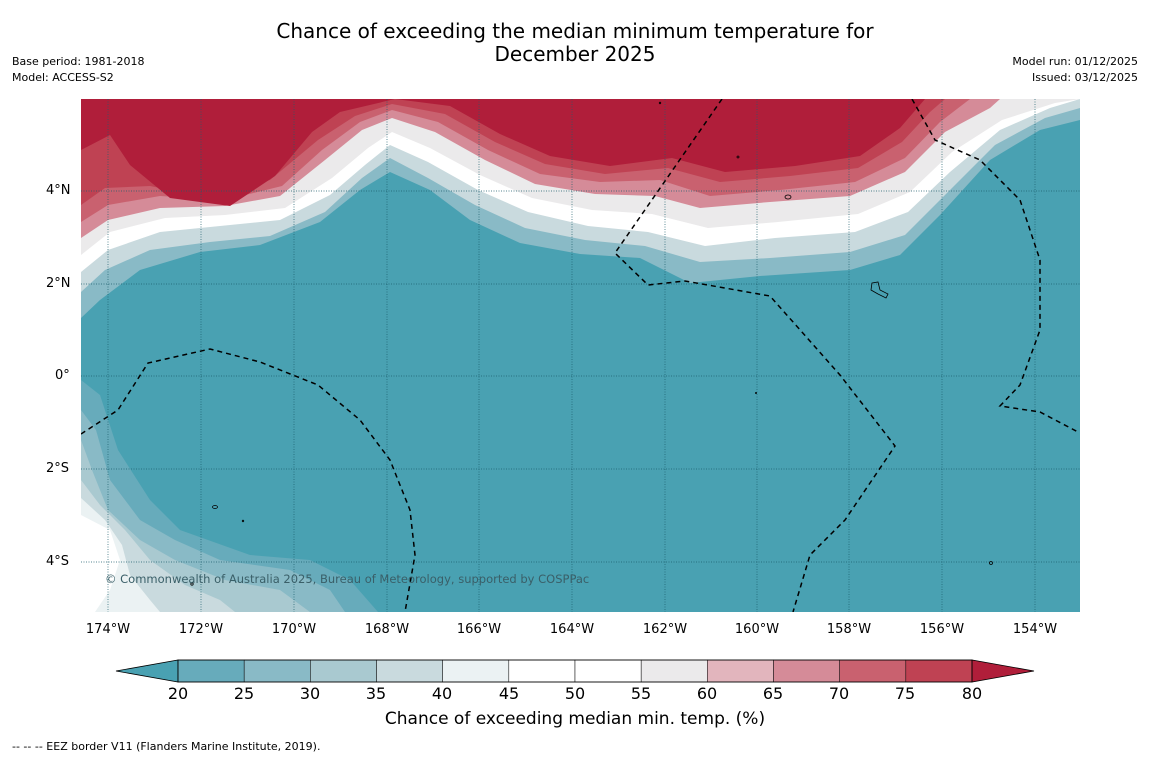 This screenshot has width=1150, height=758. Describe the element at coordinates (972, 693) in the screenshot. I see `colorbar-tick-80: 80` at that location.